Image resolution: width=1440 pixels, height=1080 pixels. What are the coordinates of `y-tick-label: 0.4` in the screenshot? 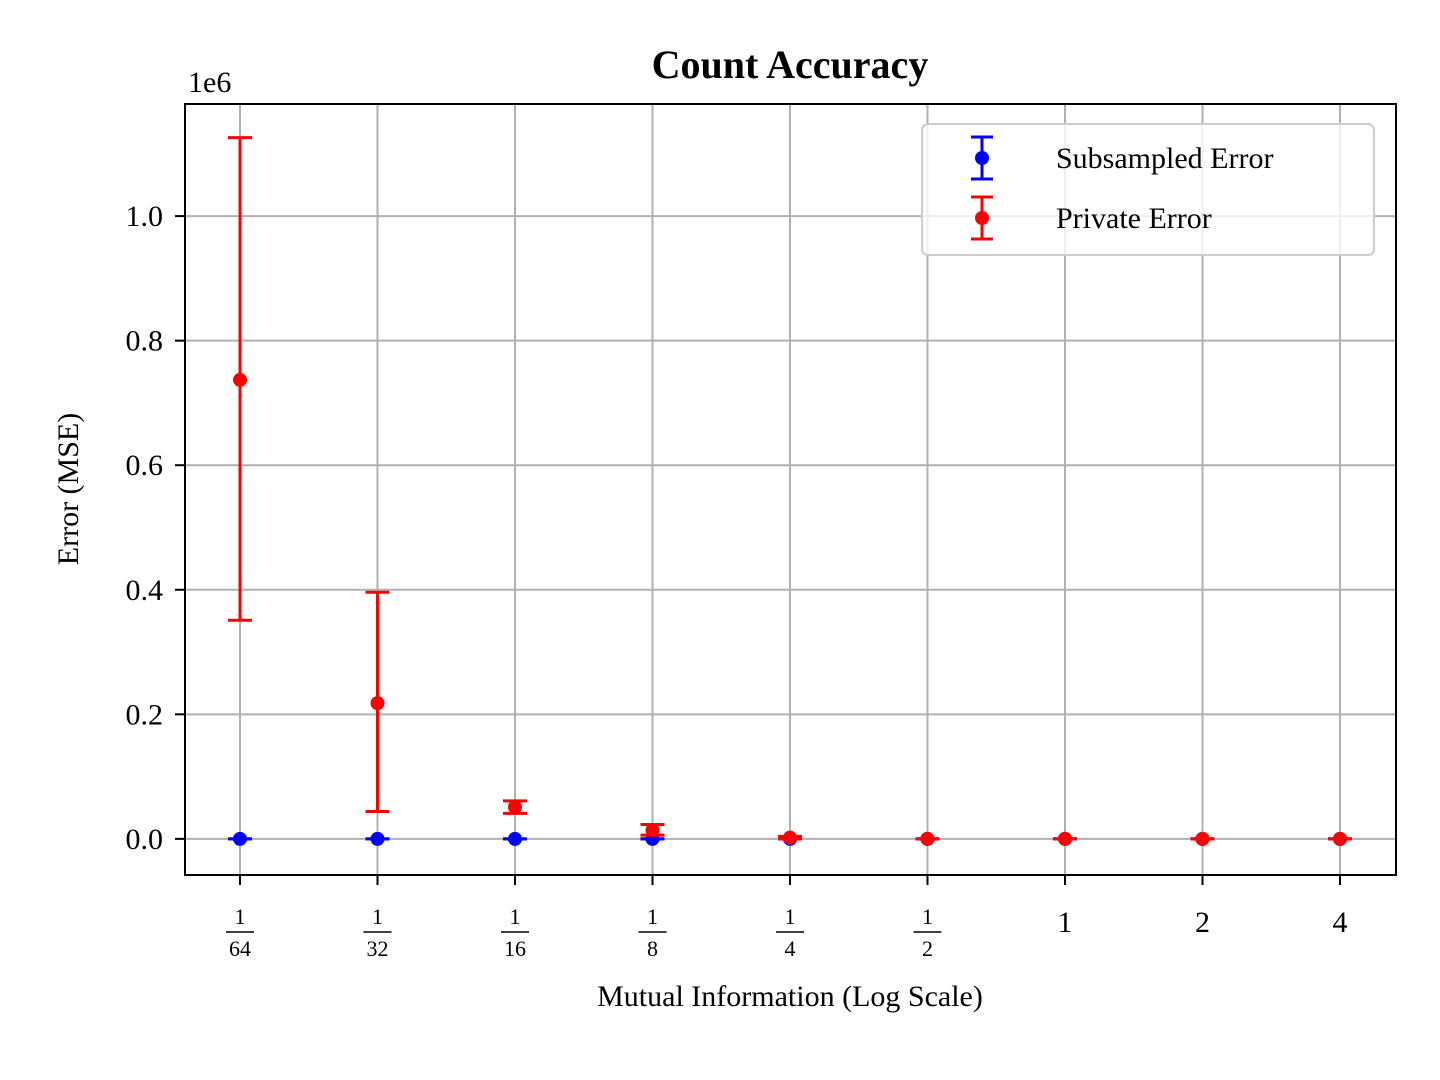 It's located at (145, 590).